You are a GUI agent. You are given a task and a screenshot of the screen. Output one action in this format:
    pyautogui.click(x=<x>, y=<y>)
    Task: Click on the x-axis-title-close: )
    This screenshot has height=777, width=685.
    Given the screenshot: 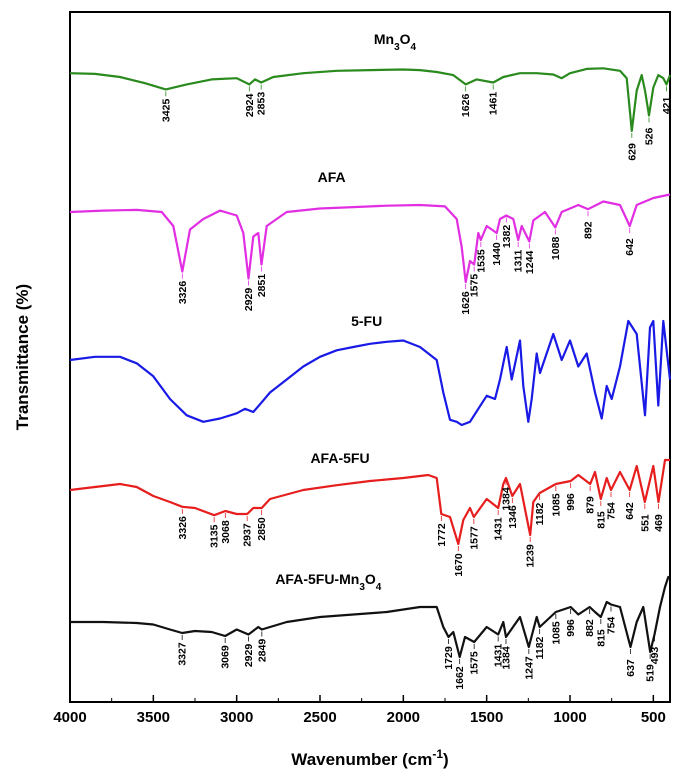 What is the action you would take?
    pyautogui.click(x=446, y=759)
    